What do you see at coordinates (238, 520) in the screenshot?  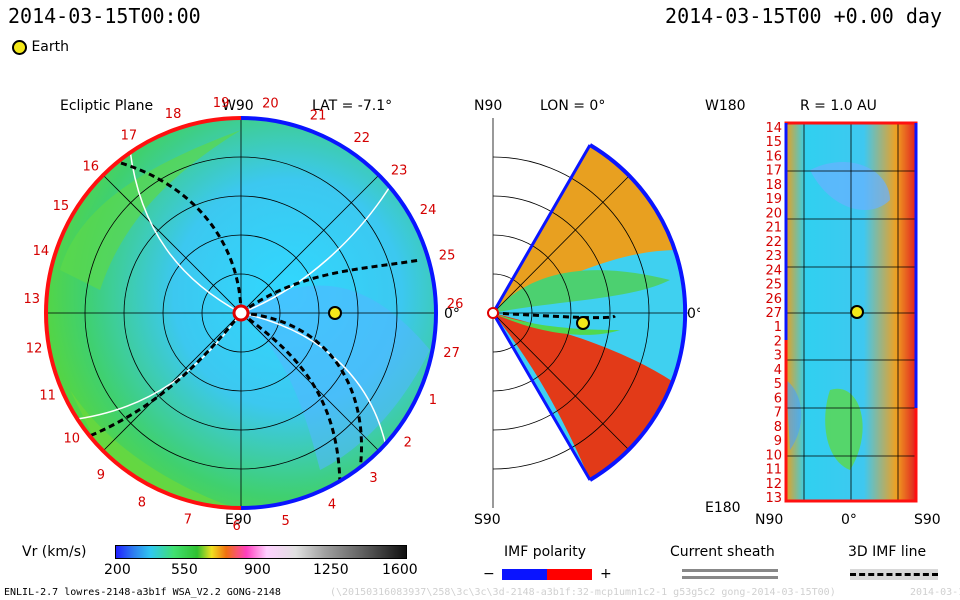 I see `ecliptic-e90-label: E90` at bounding box center [238, 520].